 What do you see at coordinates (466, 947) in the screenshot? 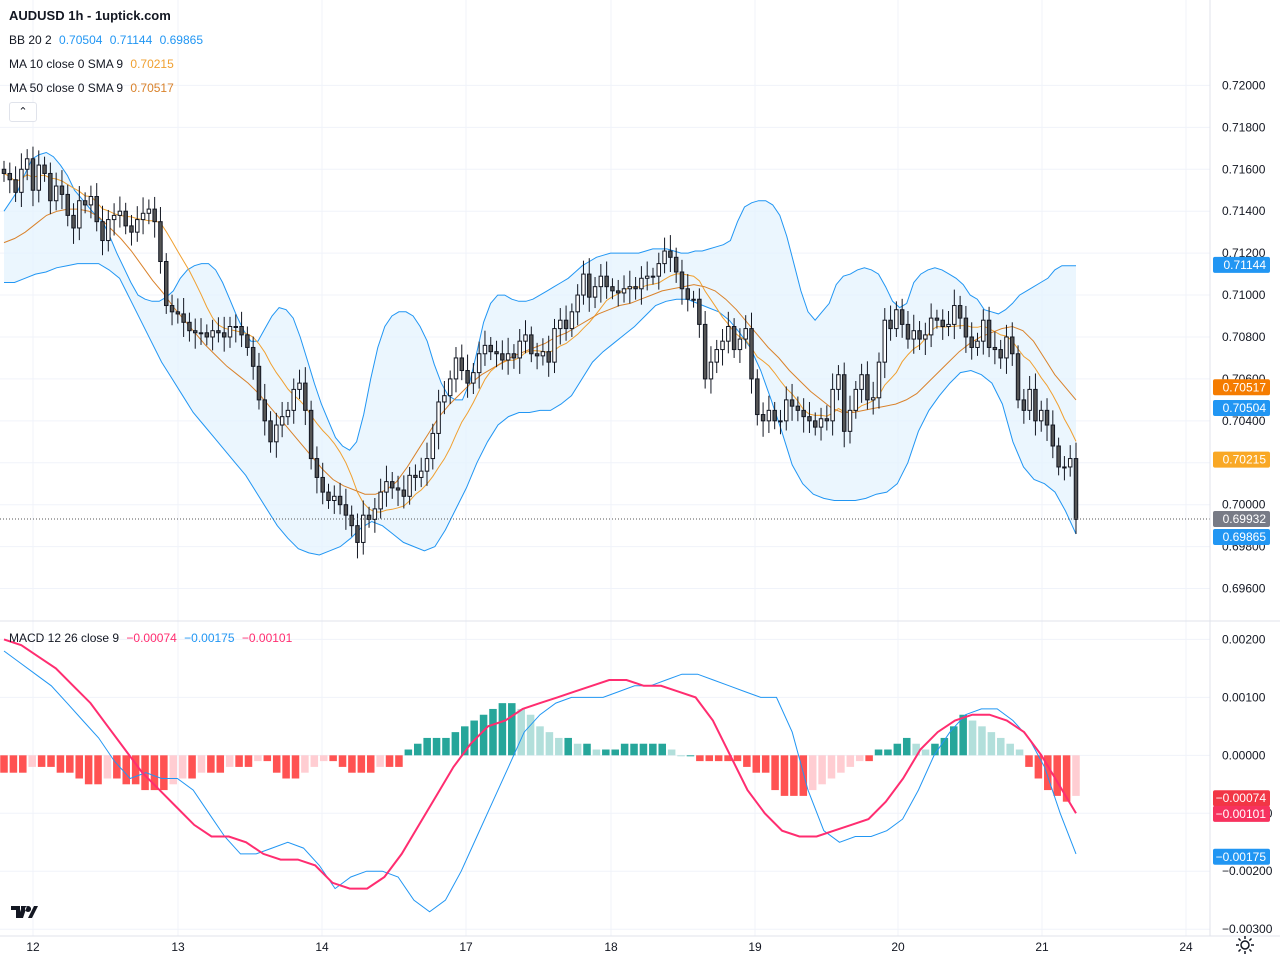
I see `time-tick-label: 17` at bounding box center [466, 947].